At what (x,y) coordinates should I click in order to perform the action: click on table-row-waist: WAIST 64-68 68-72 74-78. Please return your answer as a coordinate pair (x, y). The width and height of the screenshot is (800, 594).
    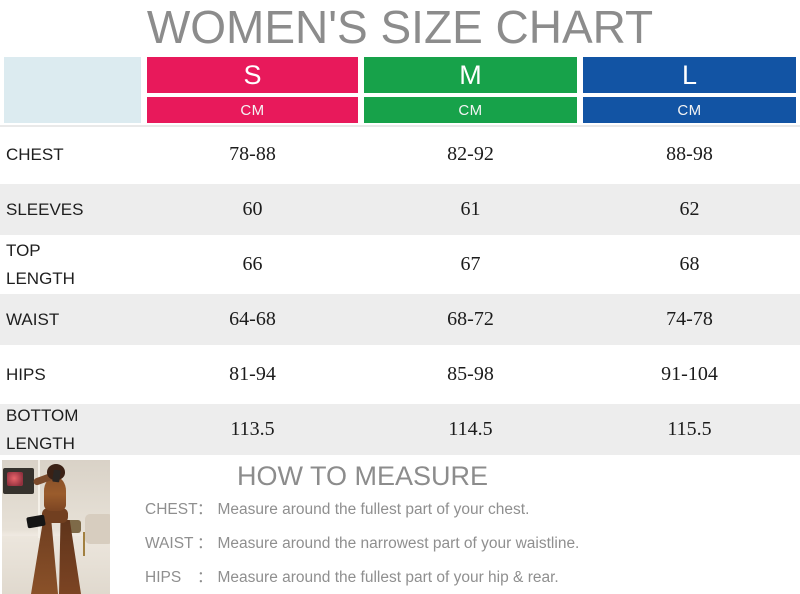
    Looking at the image, I should click on (400, 319).